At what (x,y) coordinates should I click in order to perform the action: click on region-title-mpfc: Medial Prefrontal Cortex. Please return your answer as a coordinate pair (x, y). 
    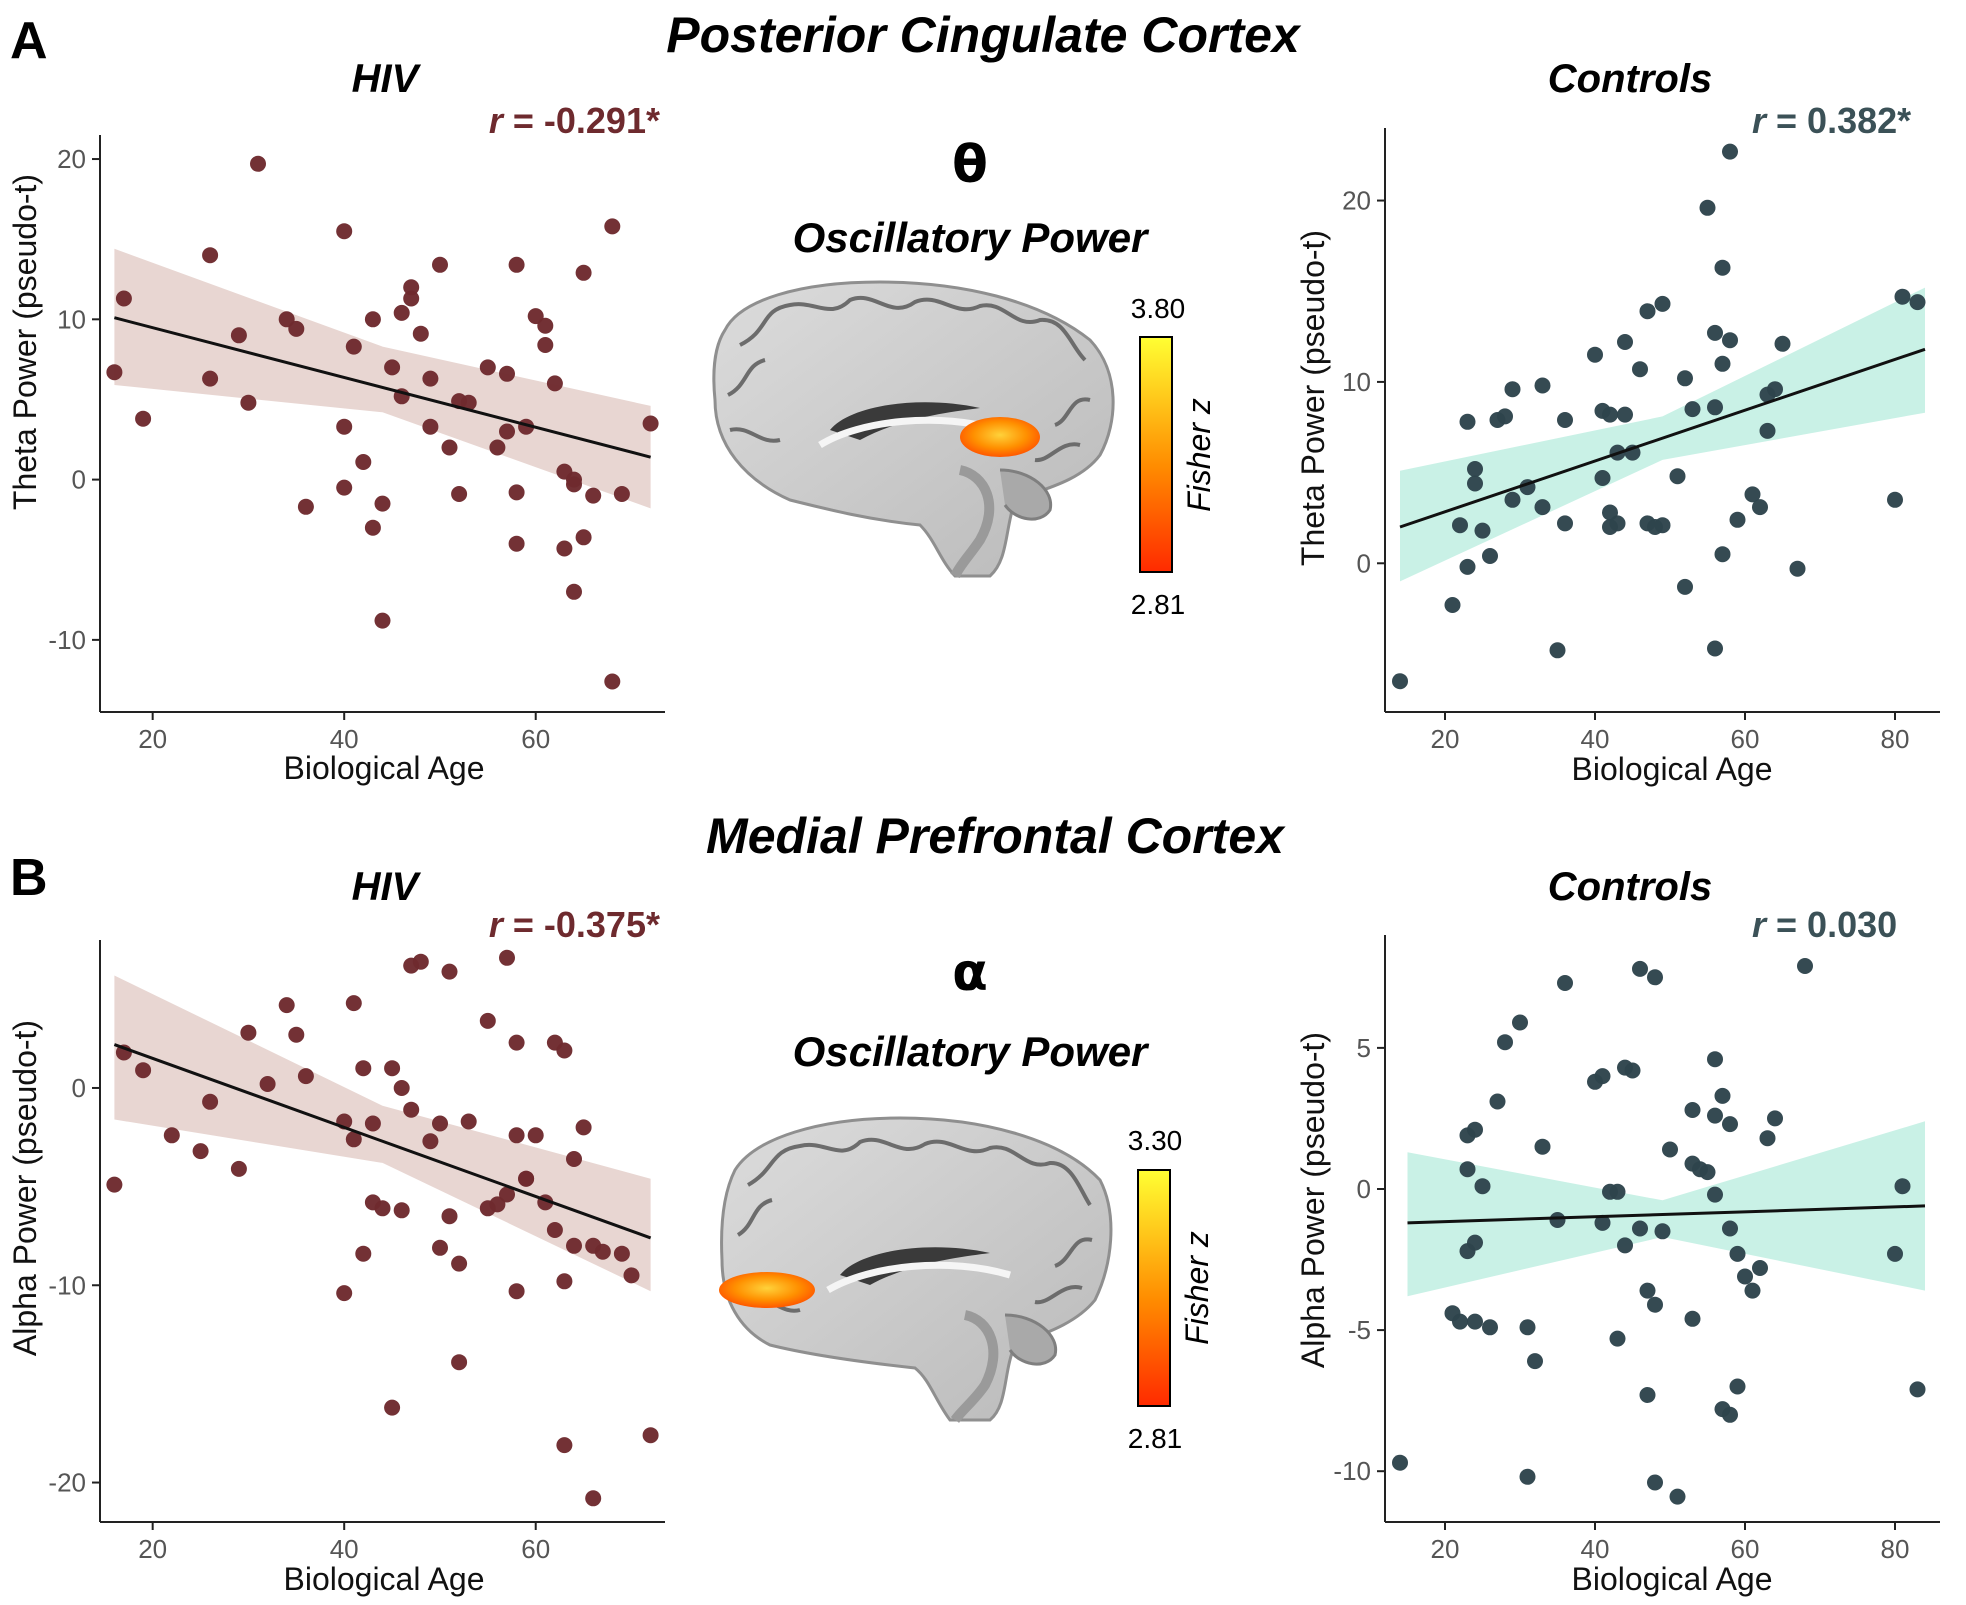
    Looking at the image, I should click on (996, 836).